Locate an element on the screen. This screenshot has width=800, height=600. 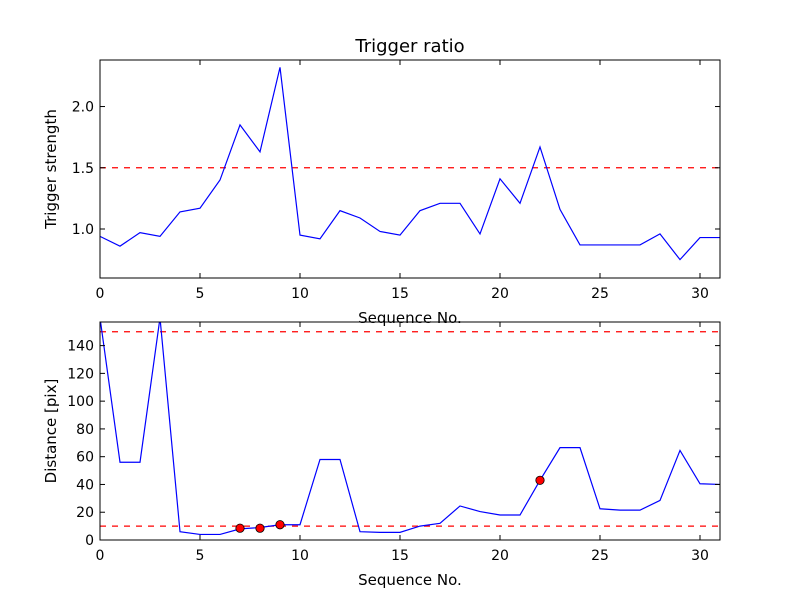
y-tick-label: 120 is located at coordinates (80, 374).